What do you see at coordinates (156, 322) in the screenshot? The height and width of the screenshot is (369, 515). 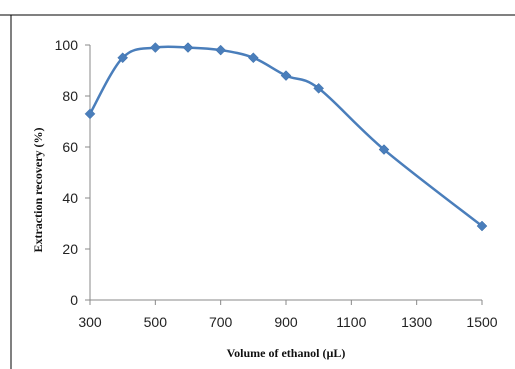 I see `x-tick-label: 500` at bounding box center [156, 322].